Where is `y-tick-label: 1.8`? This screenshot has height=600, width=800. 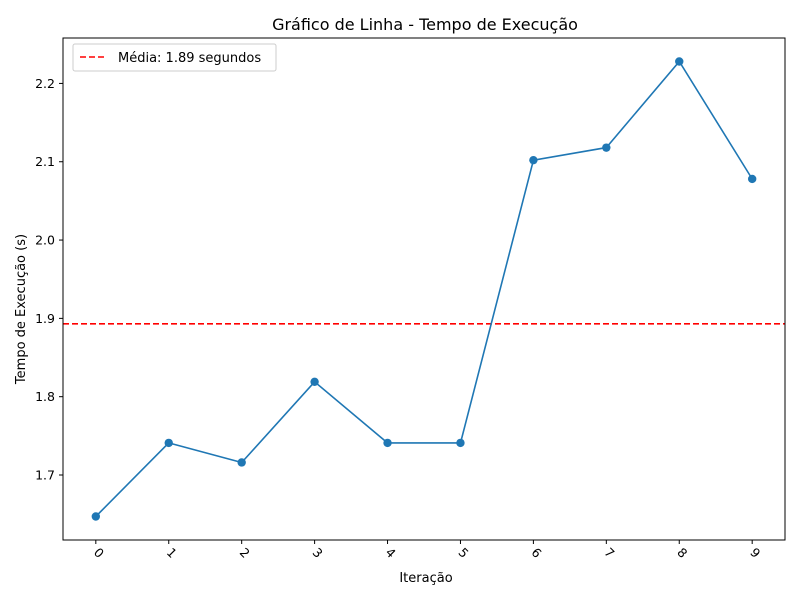 y-tick-label: 1.8 is located at coordinates (45, 396).